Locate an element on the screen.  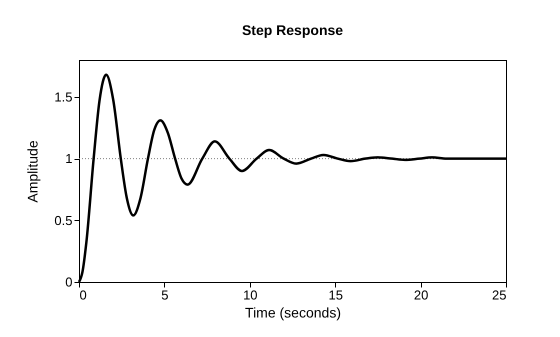
y-axis-title: Amplitude is located at coordinates (32, 171).